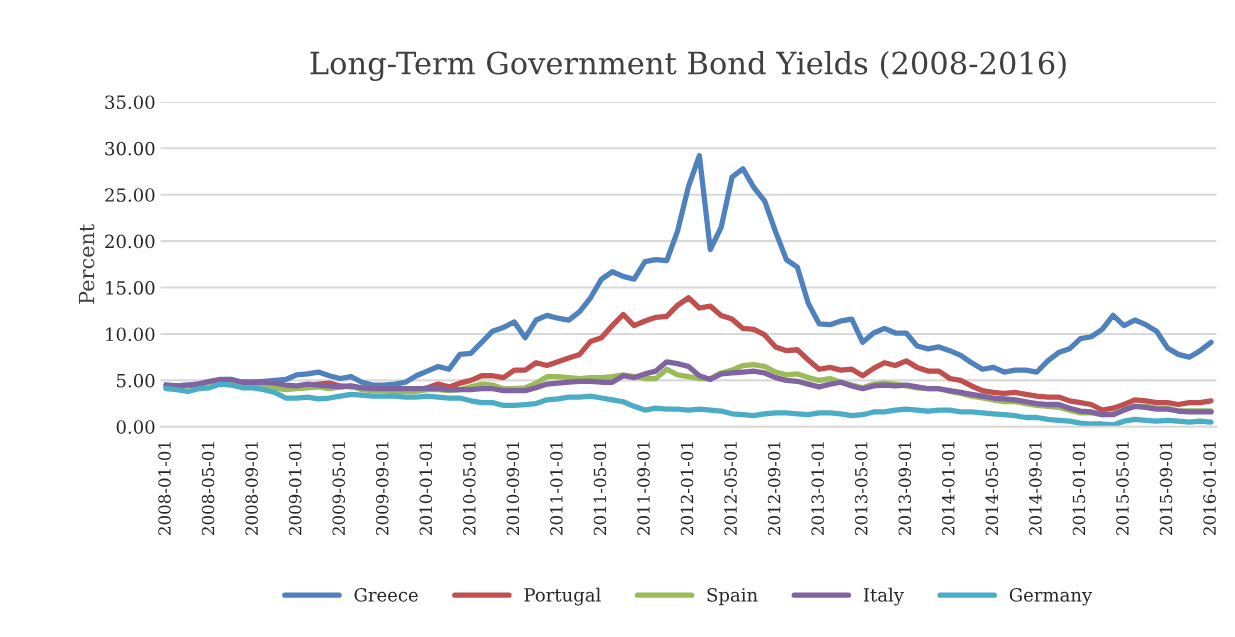 This screenshot has height=637, width=1235. I want to click on x-tick-label: 2012-05-01, so click(730, 488).